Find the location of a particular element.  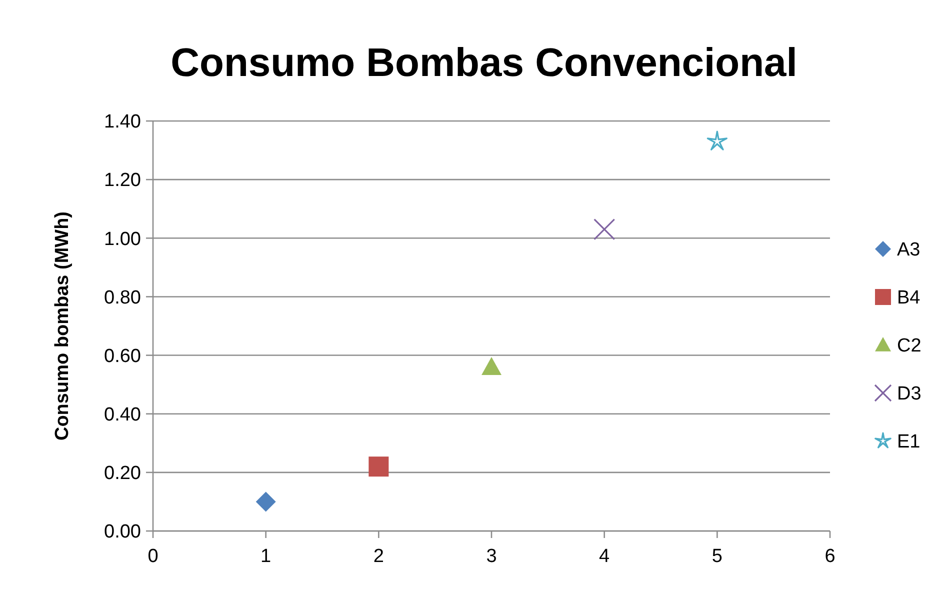

y-axis-title: Consumo bombas (MWh) is located at coordinates (62, 326).